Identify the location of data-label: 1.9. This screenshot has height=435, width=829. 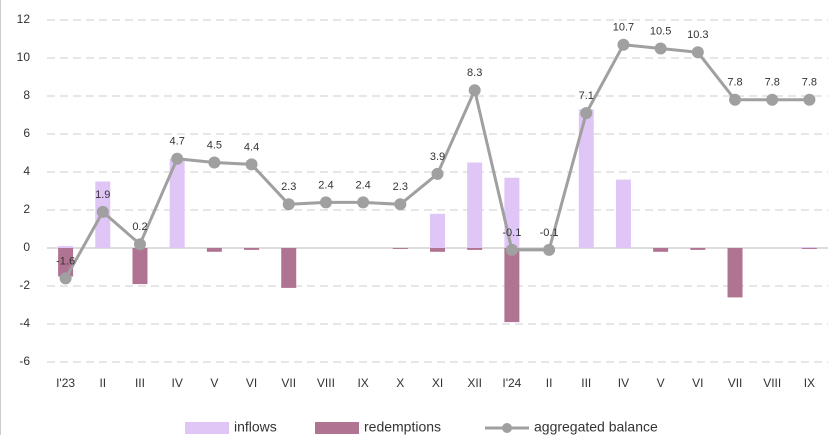
(102, 195).